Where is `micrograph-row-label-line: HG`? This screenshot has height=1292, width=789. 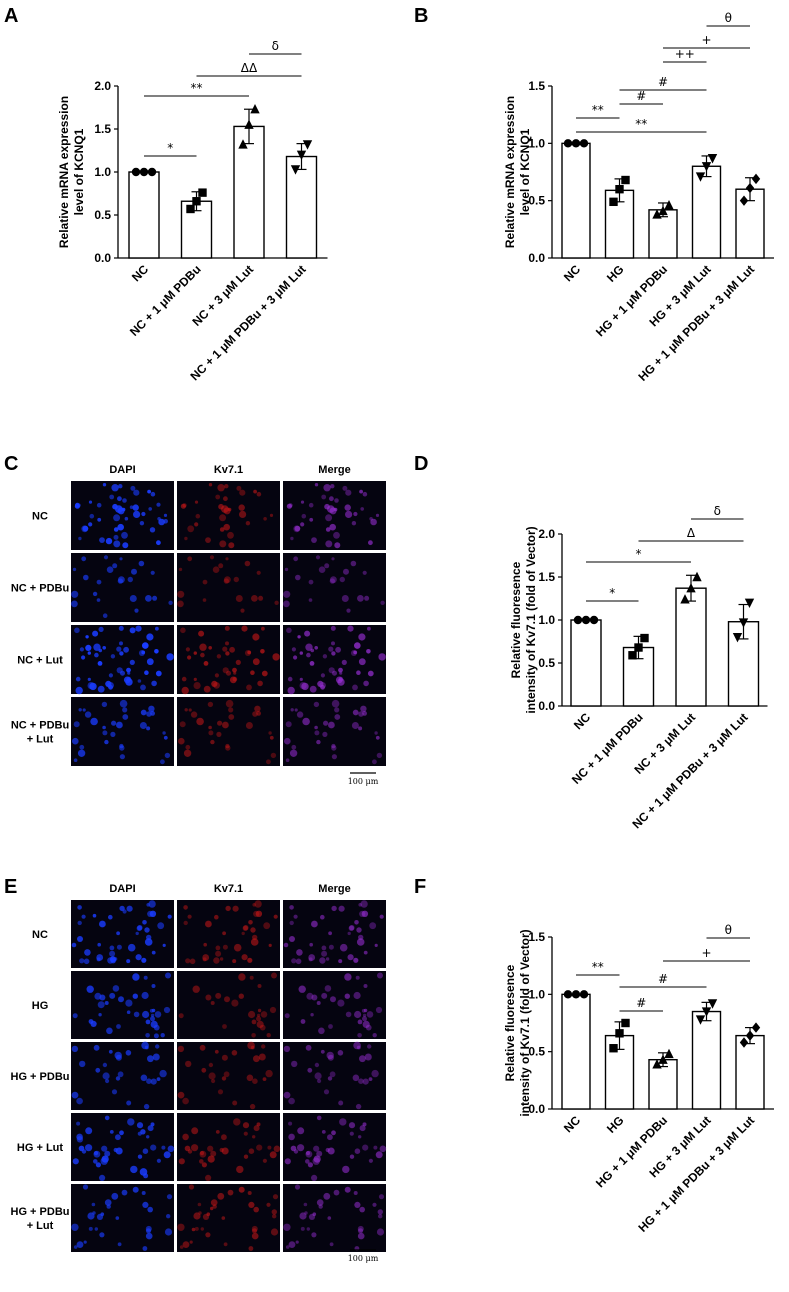 micrograph-row-label-line: HG is located at coordinates (40, 1006).